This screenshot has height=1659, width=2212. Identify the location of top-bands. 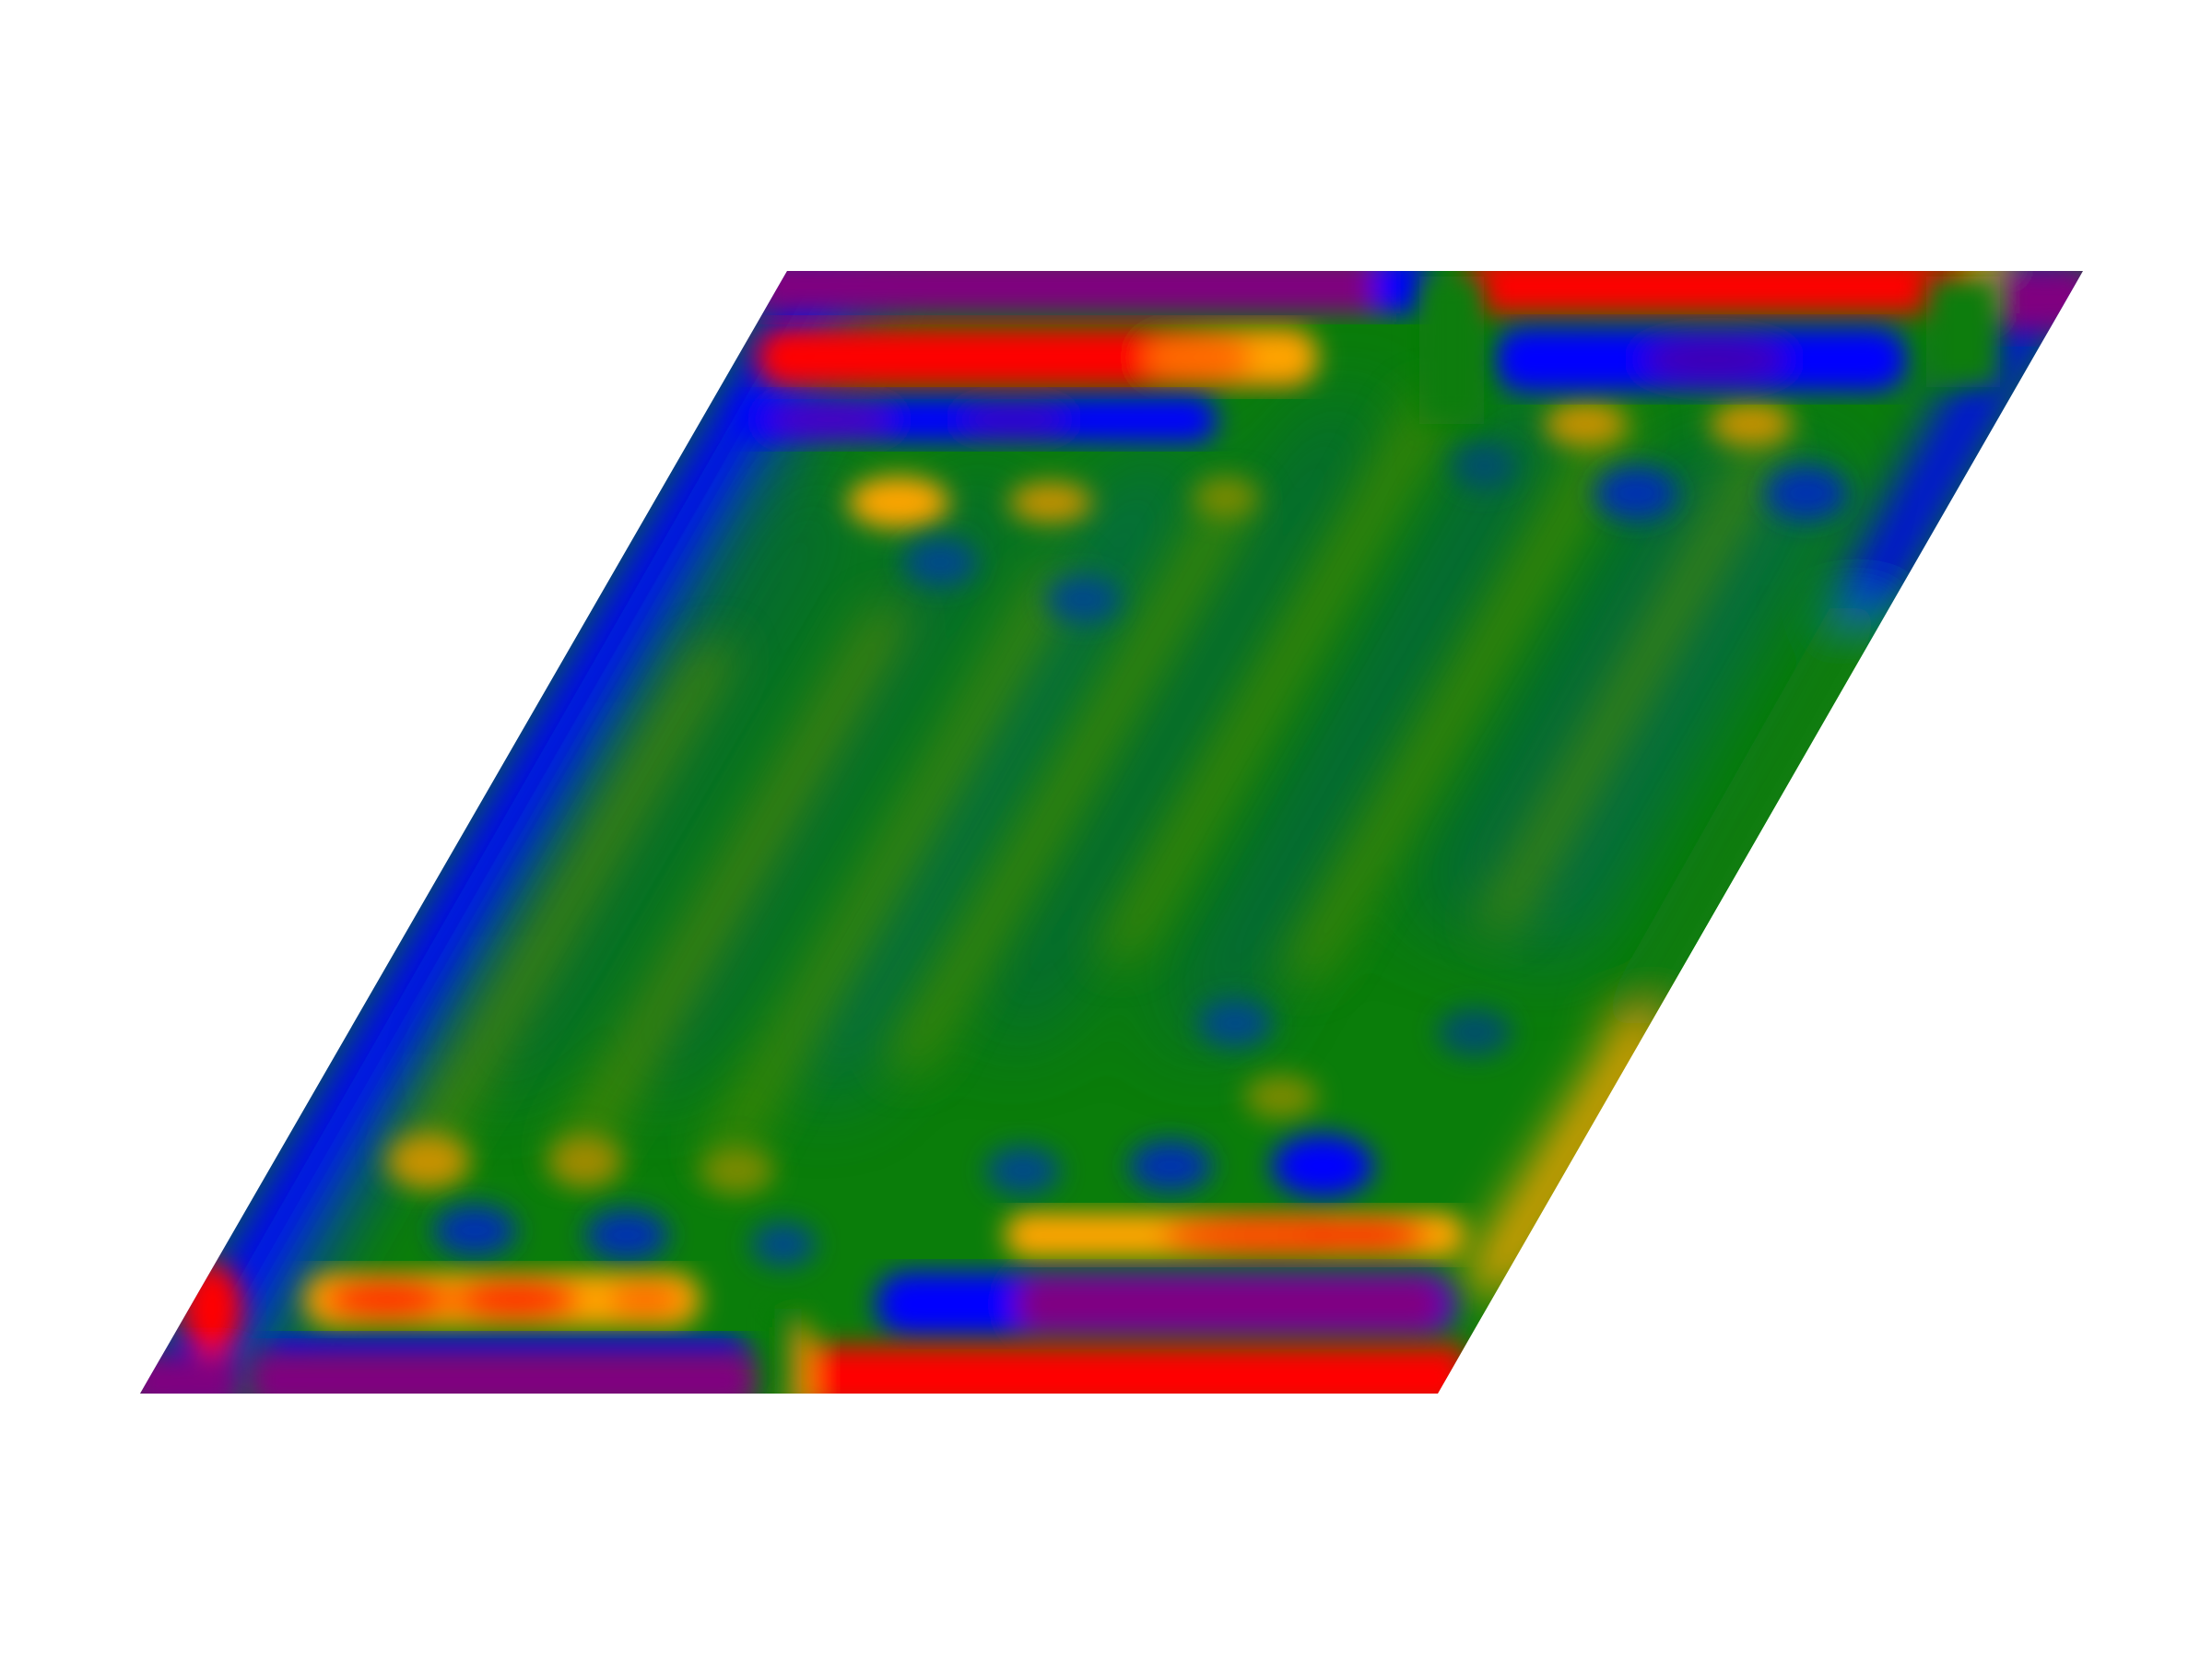
(1410, 356).